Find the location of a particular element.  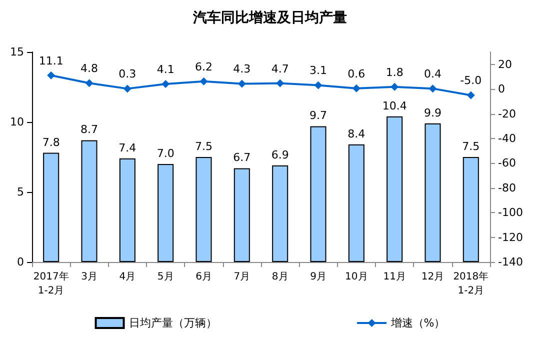

x-tick-label: 2018年 1-2月 is located at coordinates (471, 283).